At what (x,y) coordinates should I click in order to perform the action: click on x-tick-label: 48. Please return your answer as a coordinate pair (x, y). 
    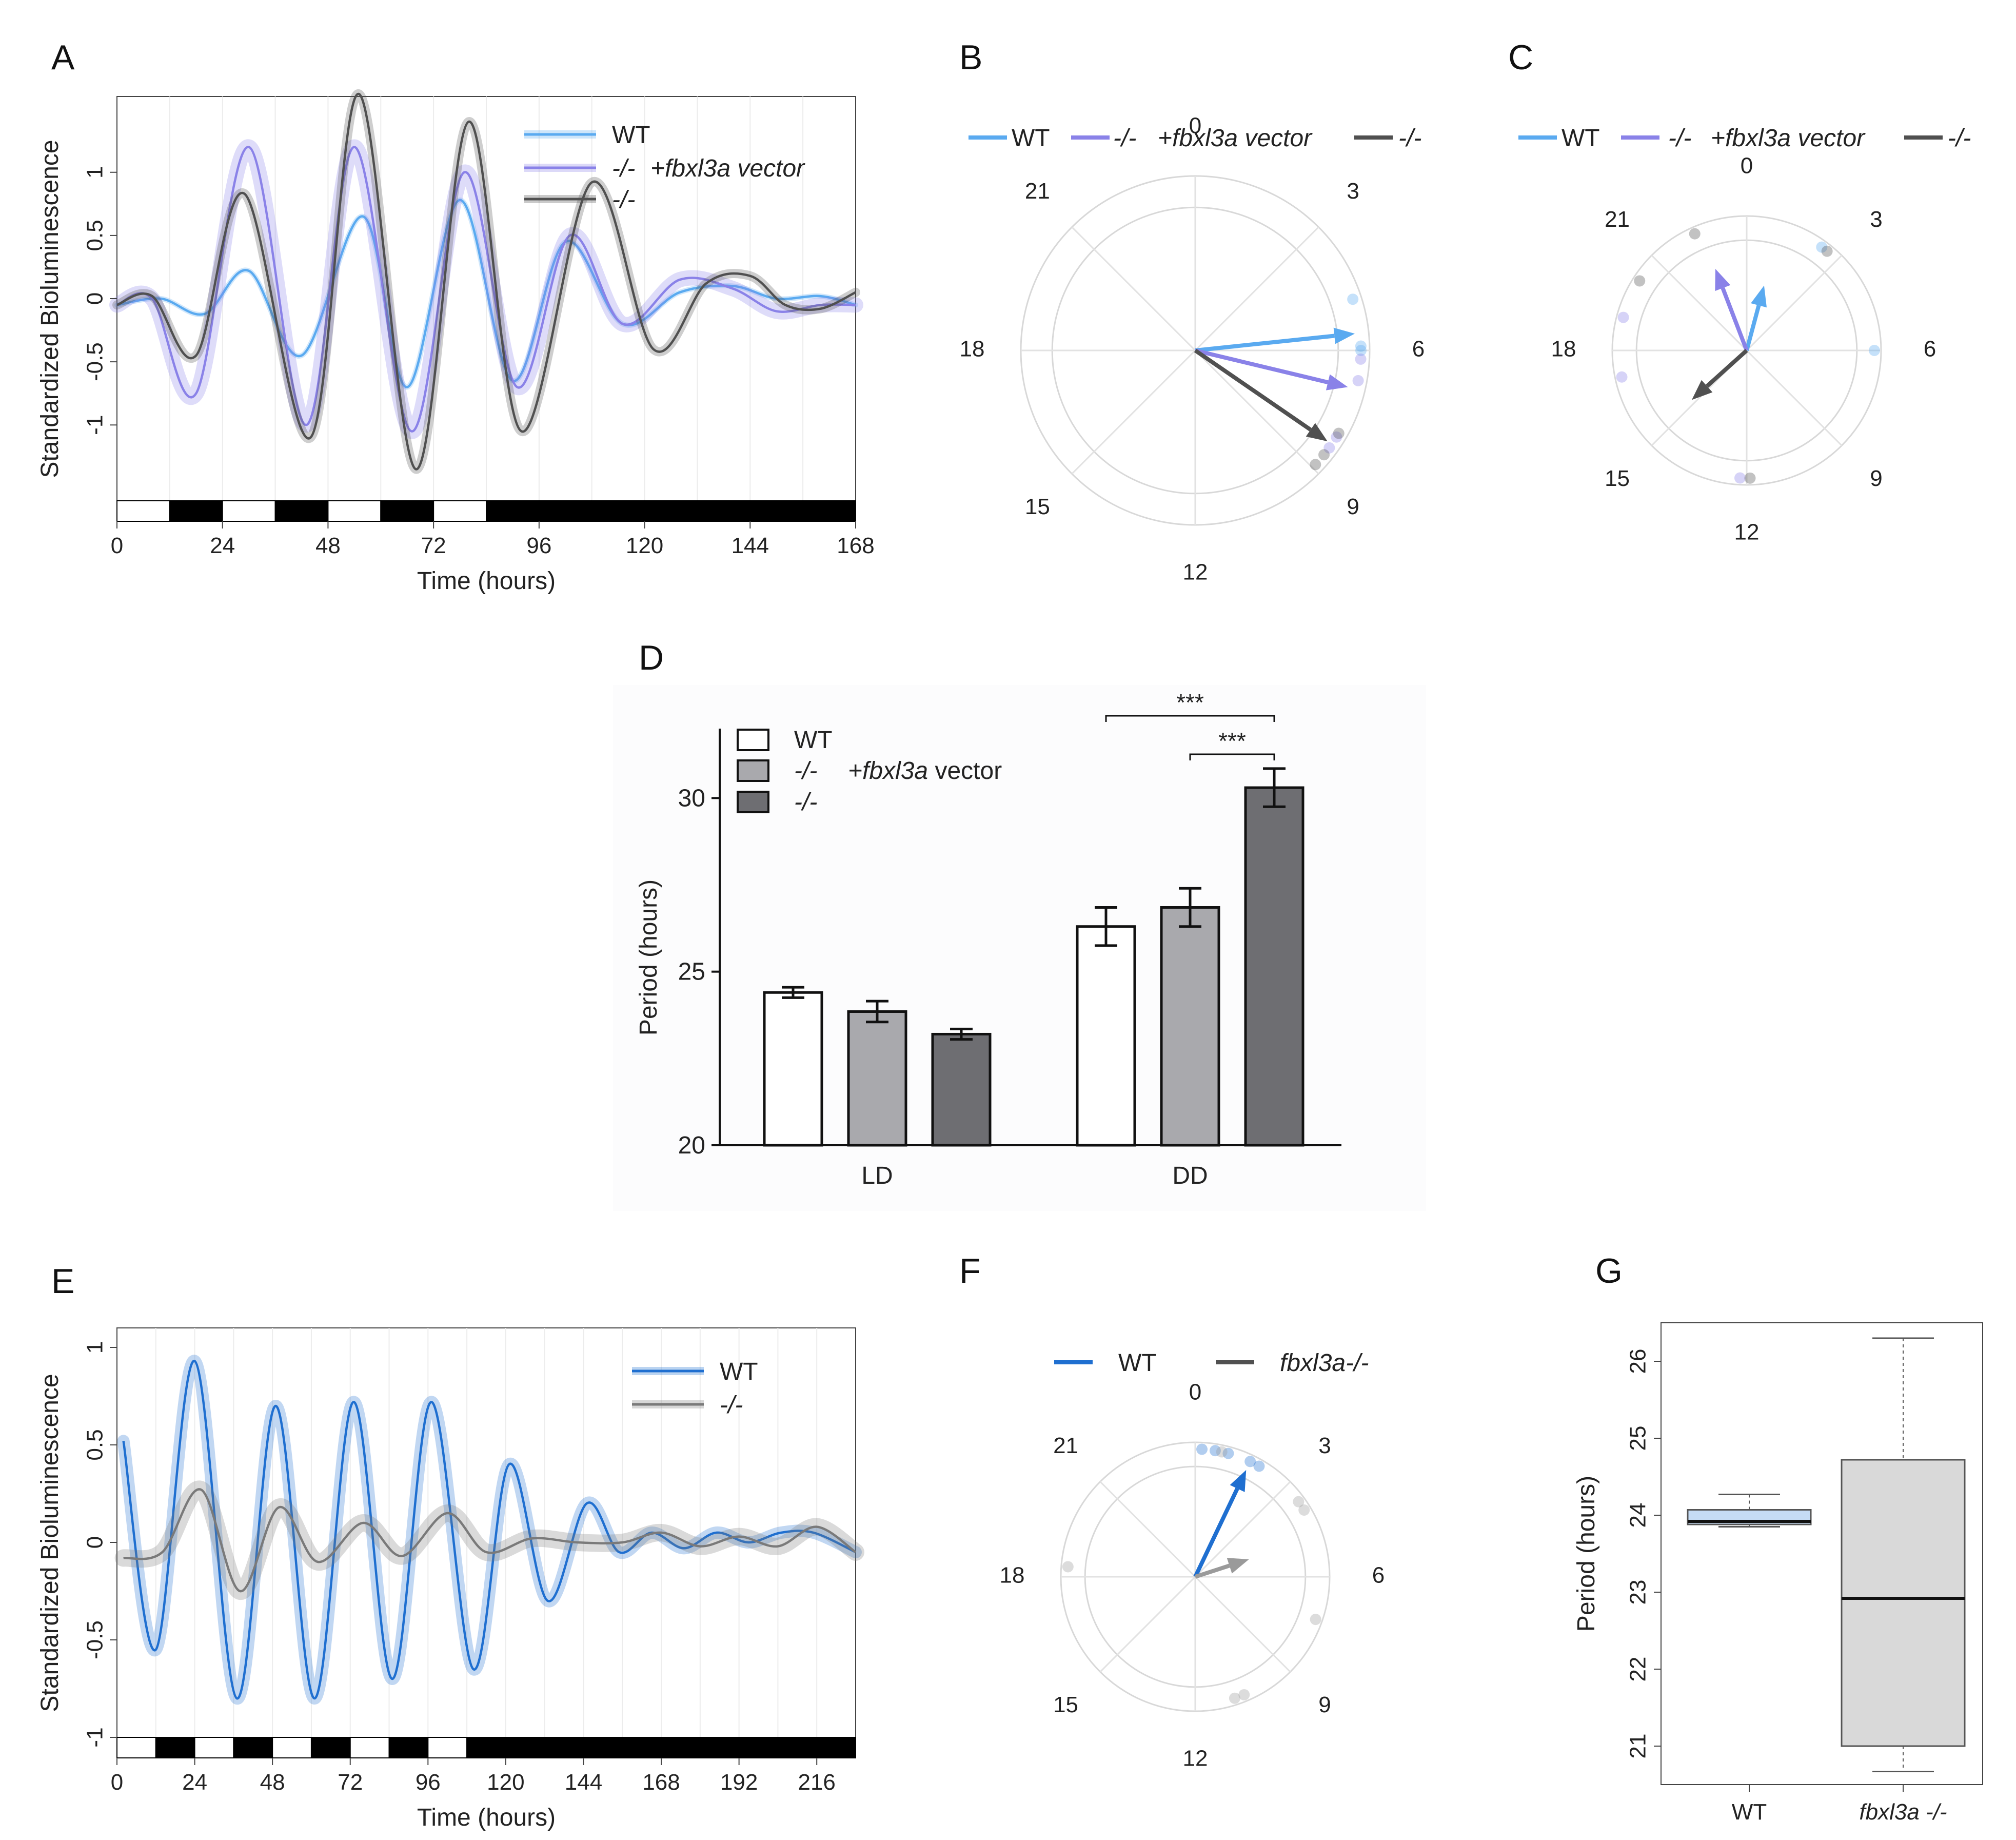
    Looking at the image, I should click on (328, 545).